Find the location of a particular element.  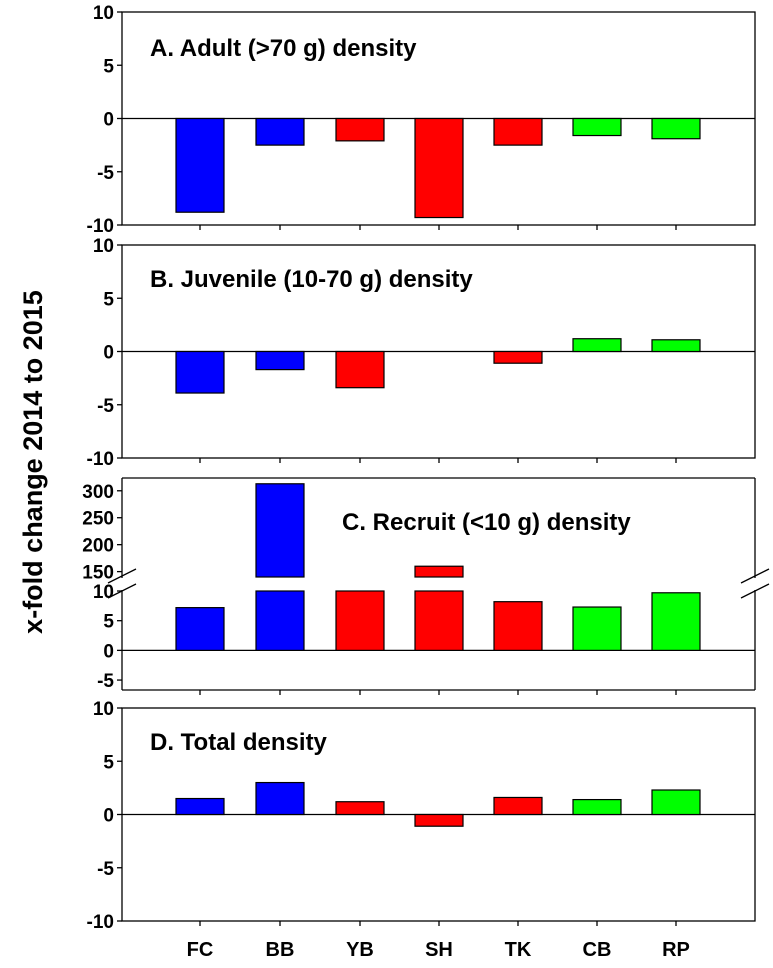

axis-break-left is located at coordinates (122, 576).